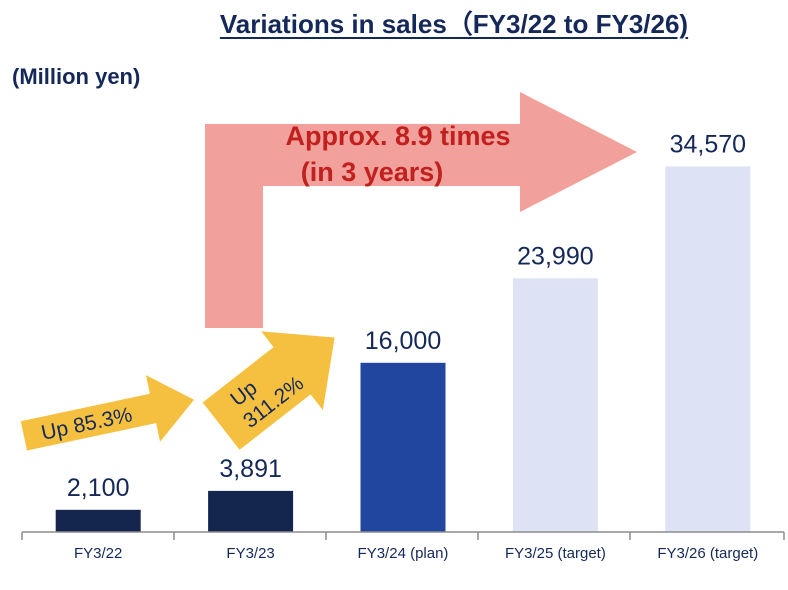 Image resolution: width=788 pixels, height=590 pixels. I want to click on value-label-fy3-22: 2,100, so click(98, 488).